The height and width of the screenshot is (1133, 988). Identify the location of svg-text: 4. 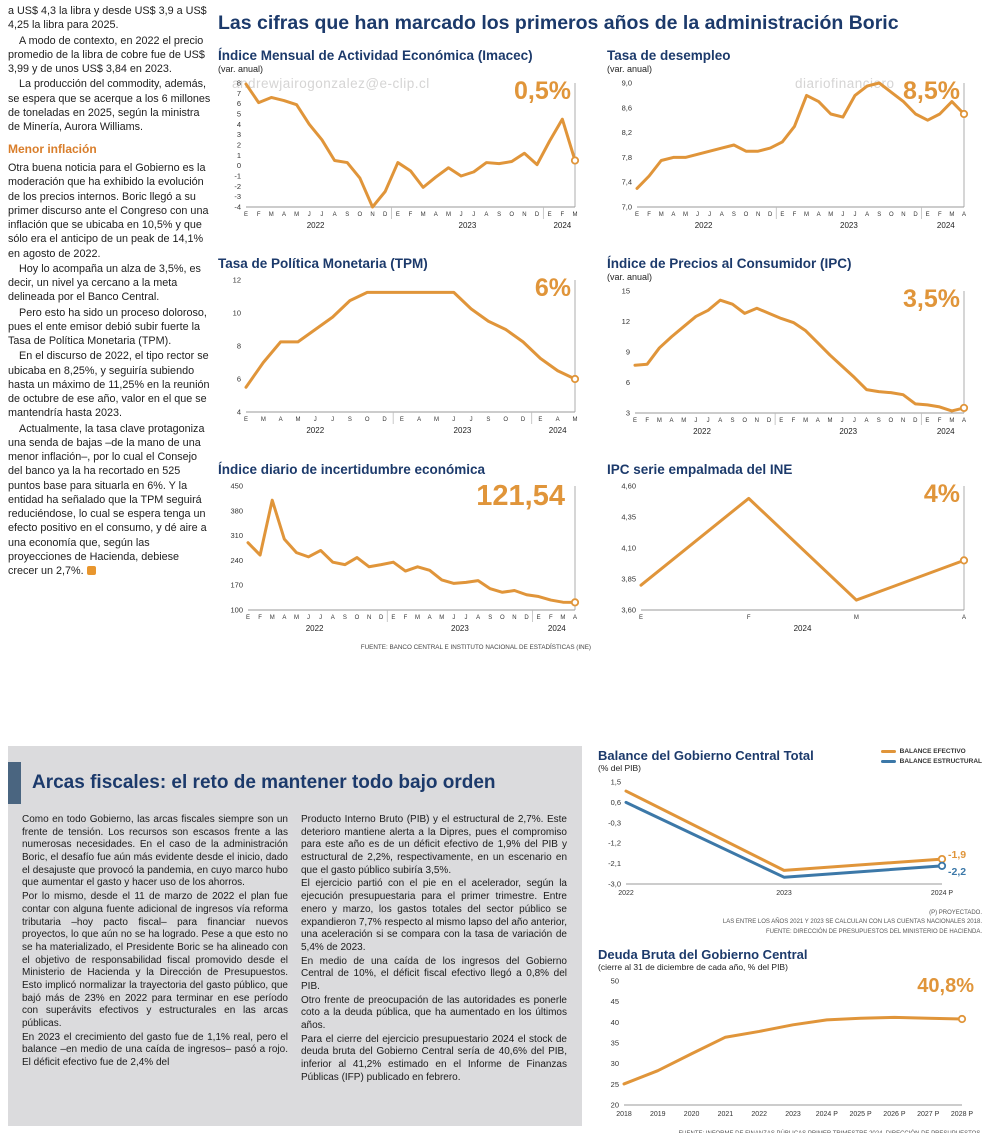
(239, 124).